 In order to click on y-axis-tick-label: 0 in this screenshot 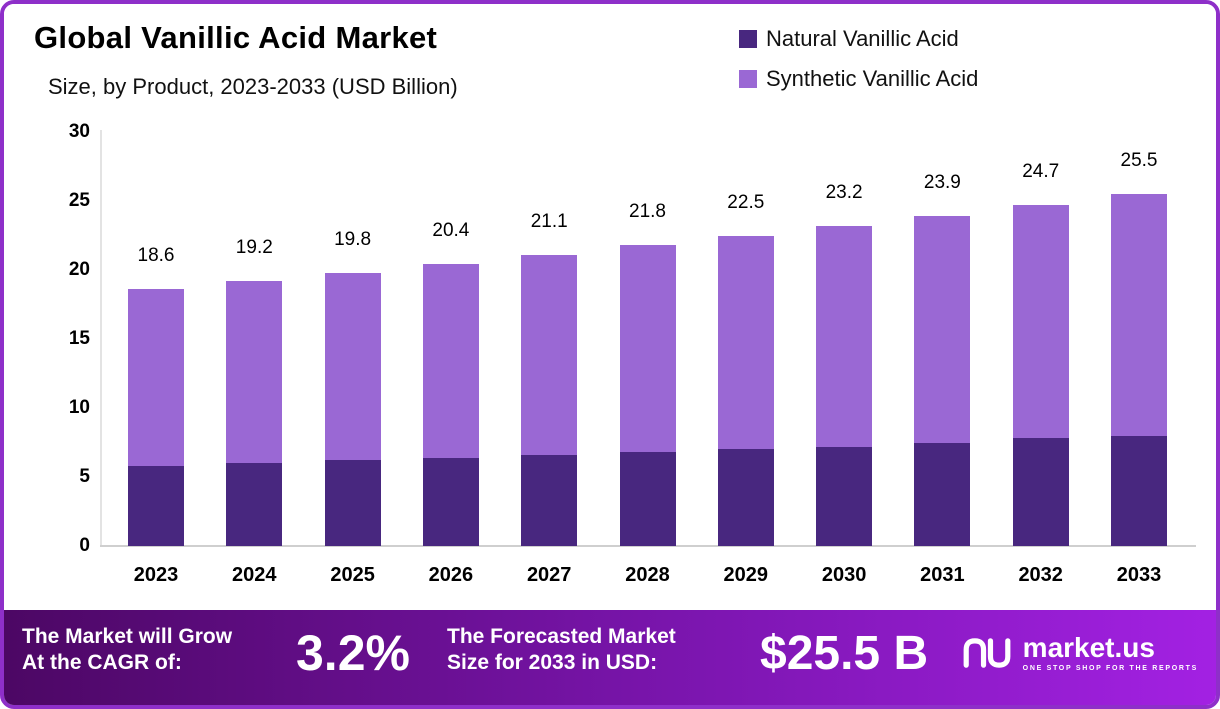, I will do `click(84, 545)`.